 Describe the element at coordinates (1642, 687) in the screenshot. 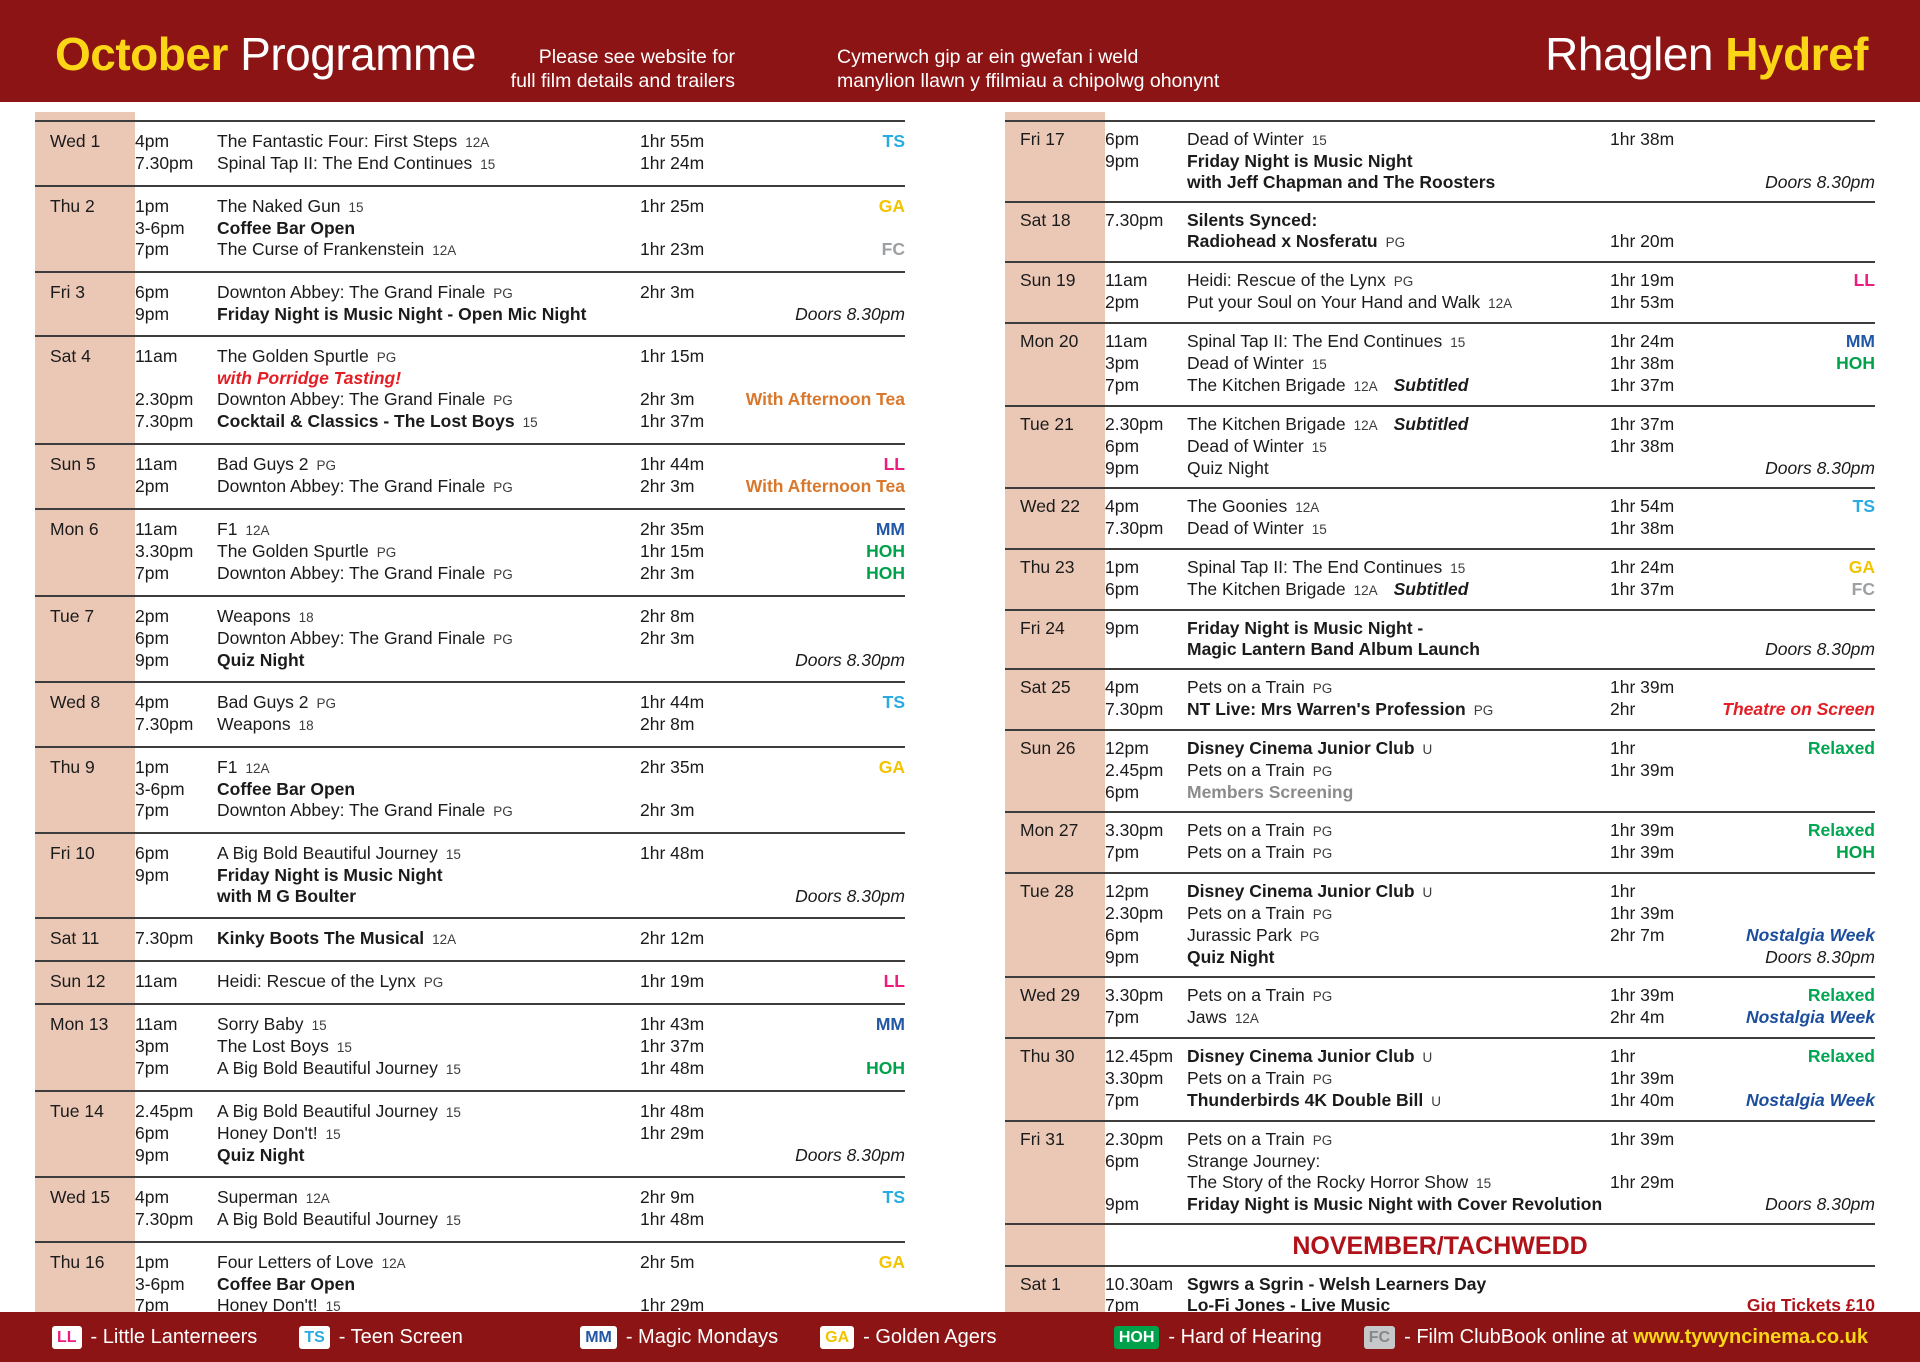

I see `show-duration: 1hr 39m` at that location.